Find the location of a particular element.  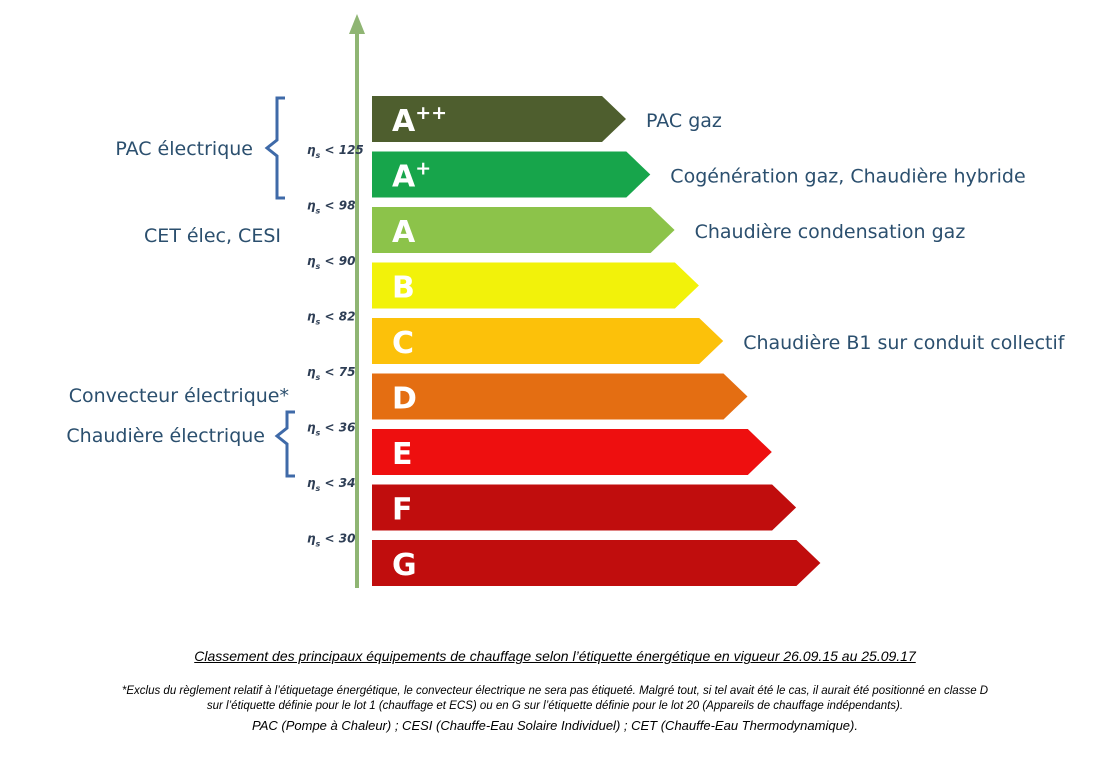

label-convecteur-electrique: Convecteur électrique* is located at coordinates (179, 396).